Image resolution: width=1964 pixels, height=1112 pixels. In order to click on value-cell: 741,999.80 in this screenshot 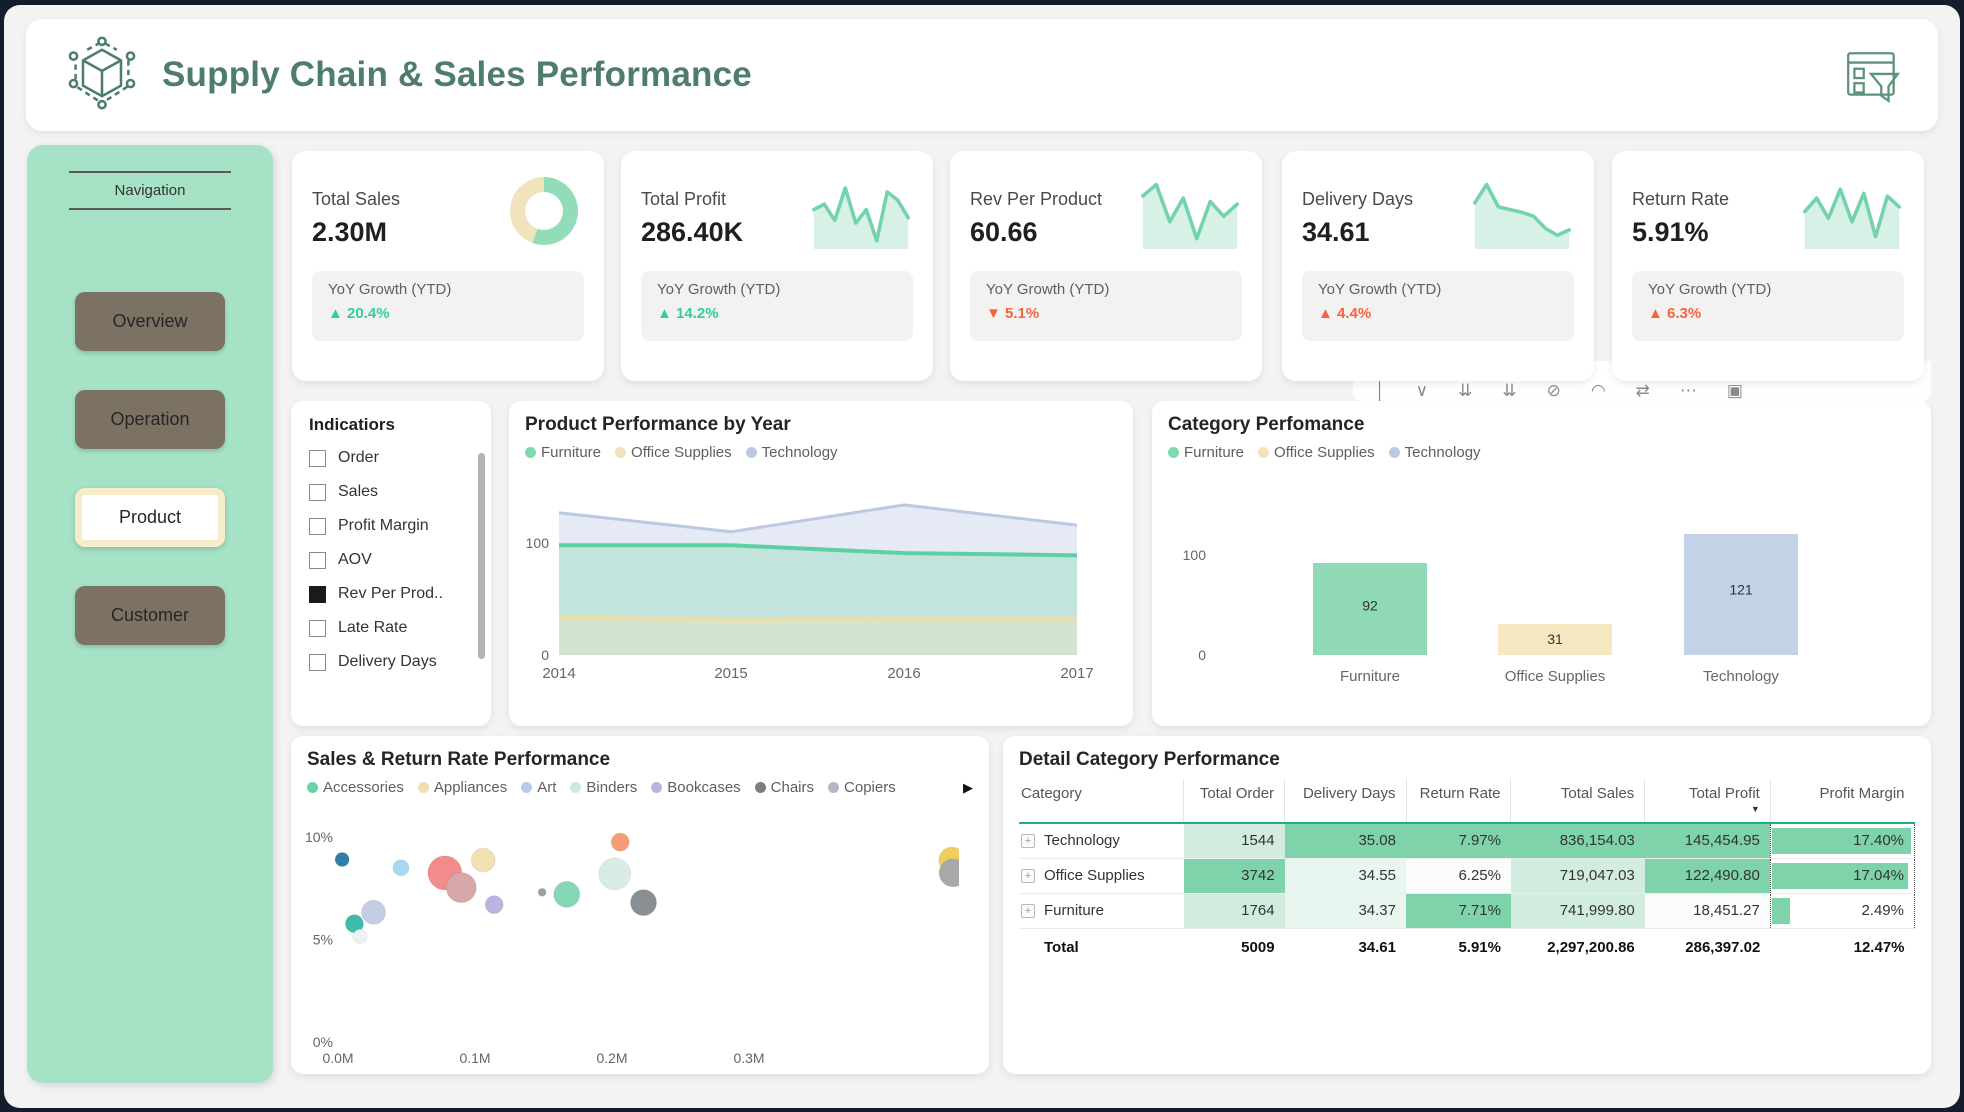, I will do `click(1577, 911)`.